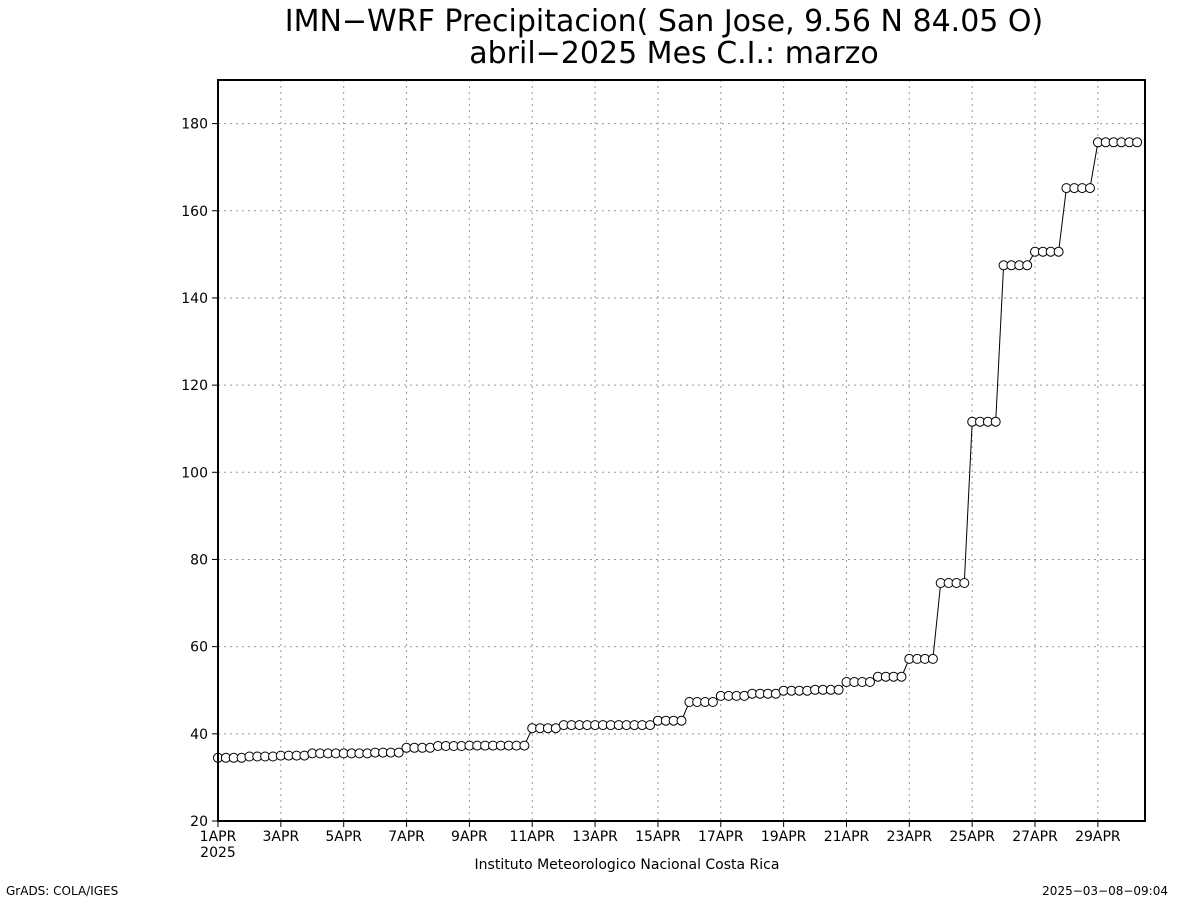 Image resolution: width=1200 pixels, height=900 pixels. What do you see at coordinates (194, 473) in the screenshot?
I see `y-tick-label: 100` at bounding box center [194, 473].